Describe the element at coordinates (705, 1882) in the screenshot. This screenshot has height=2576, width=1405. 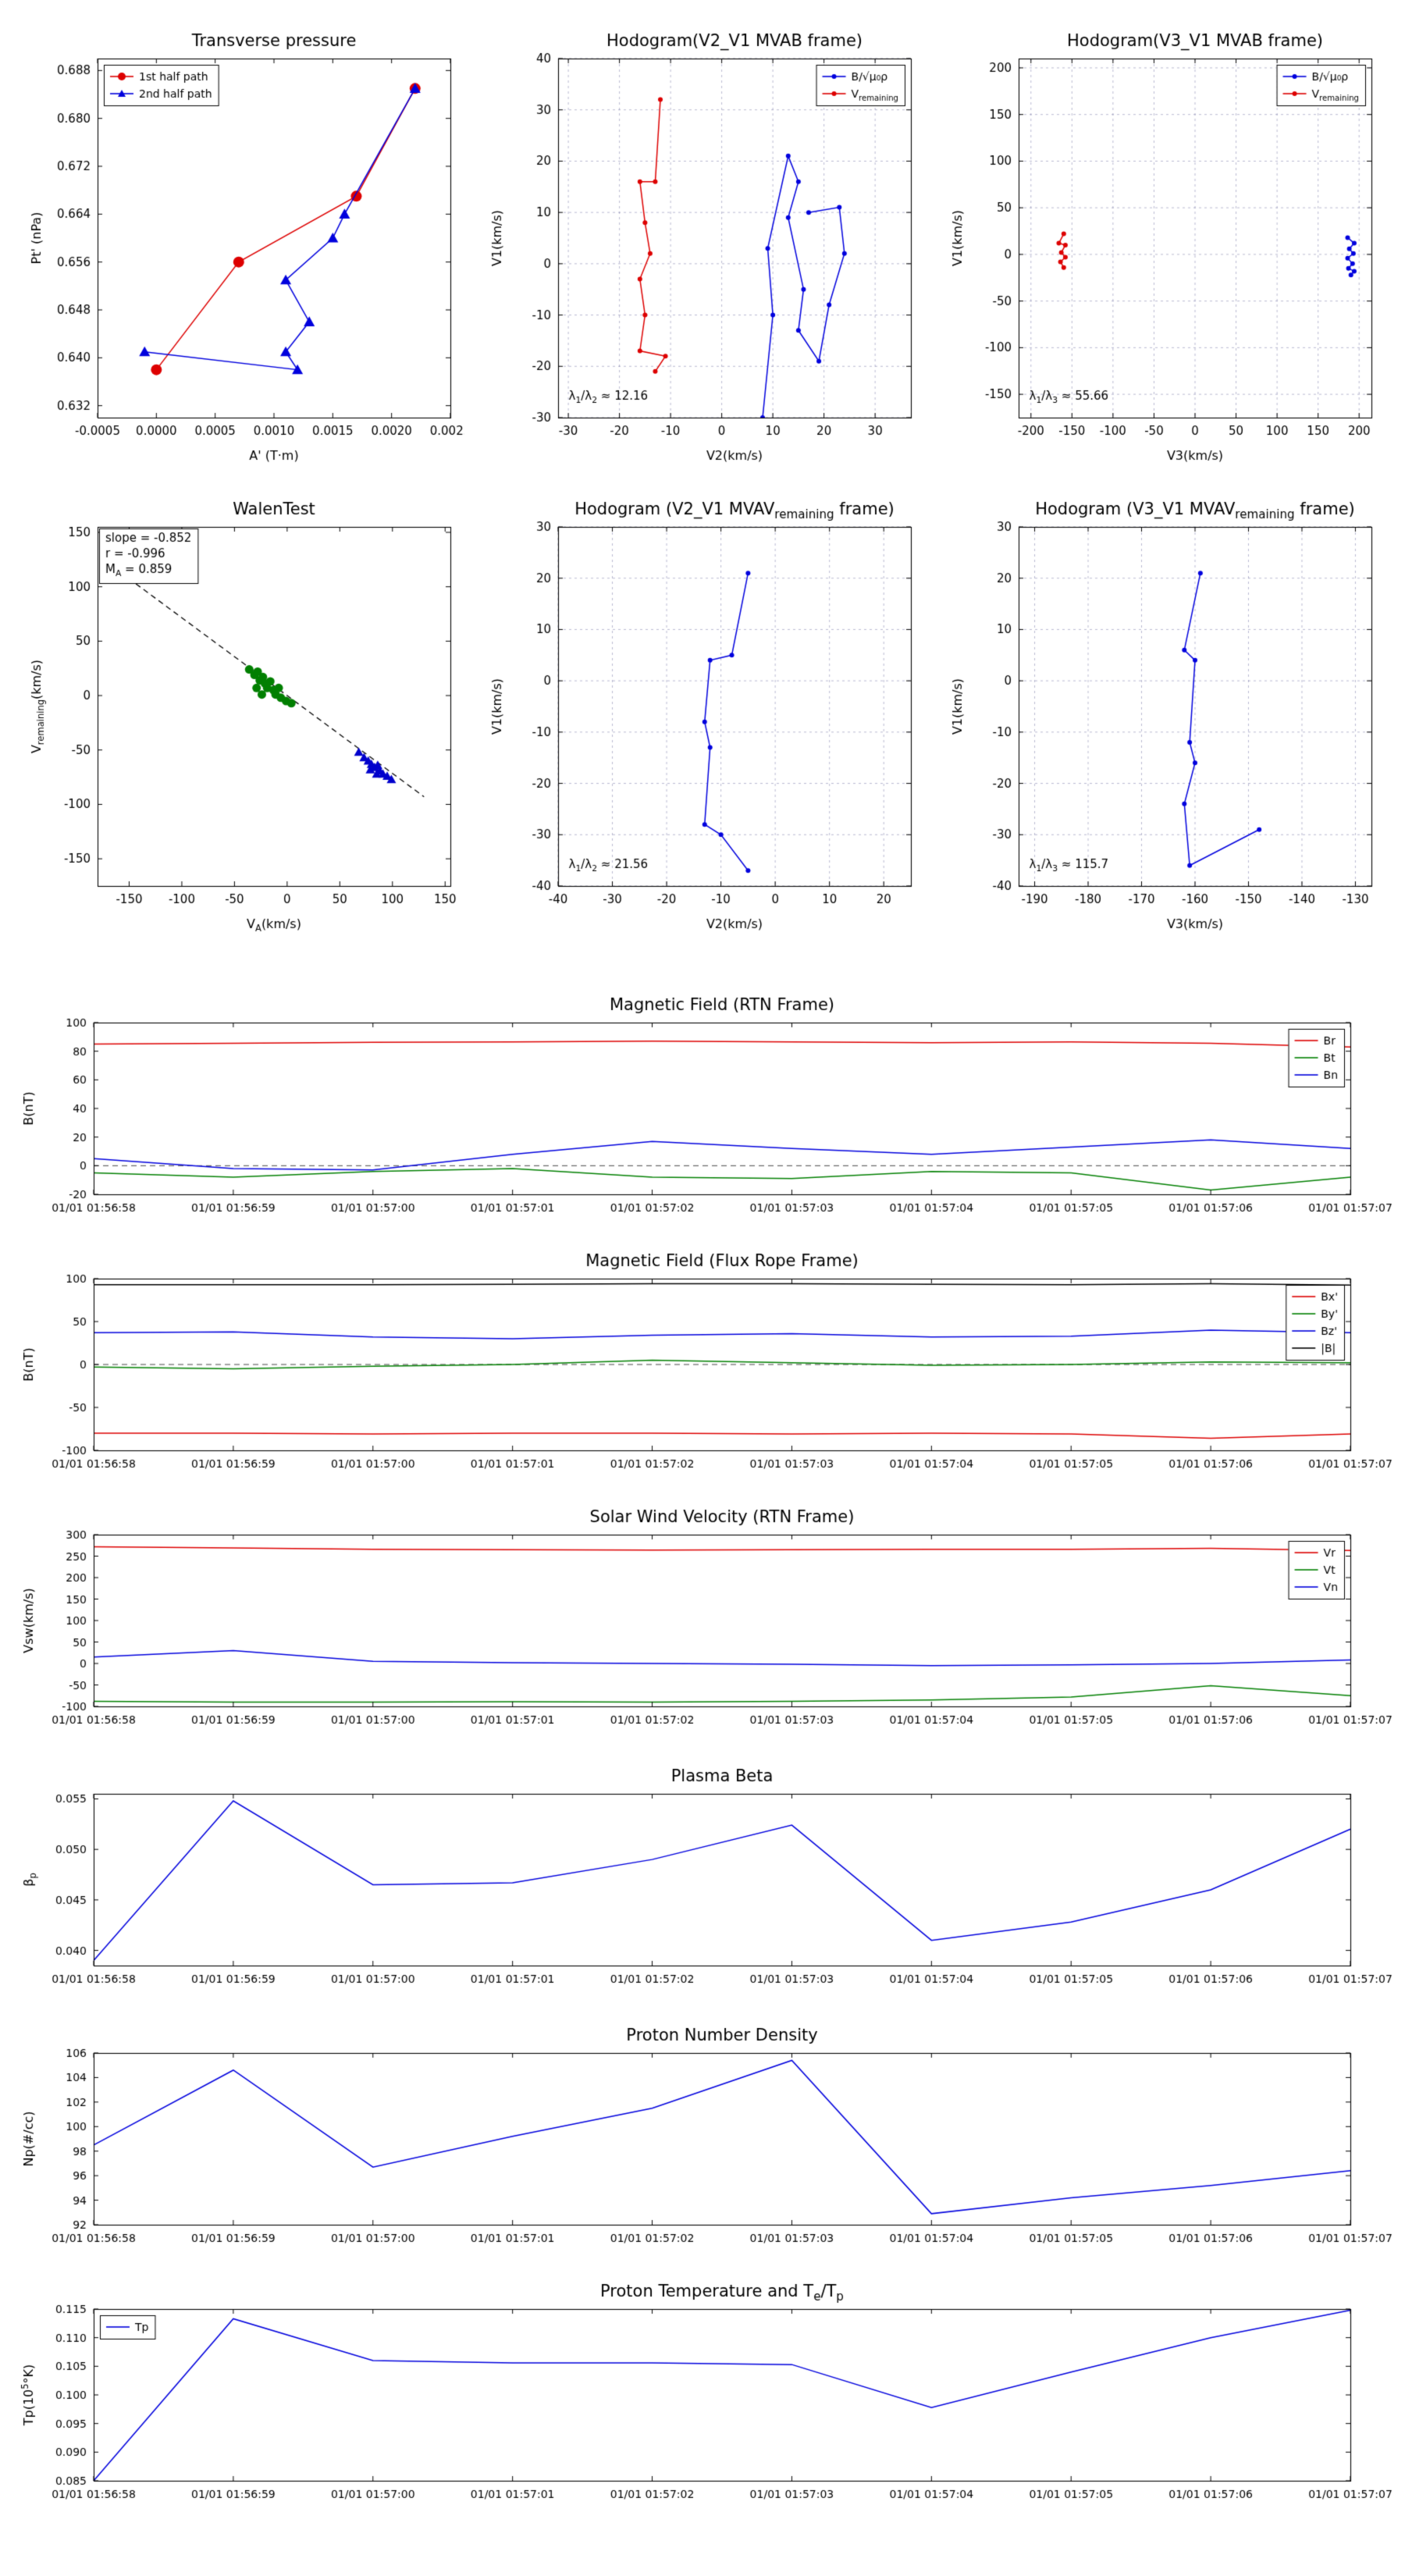
I see `plot-plasma-beta` at that location.